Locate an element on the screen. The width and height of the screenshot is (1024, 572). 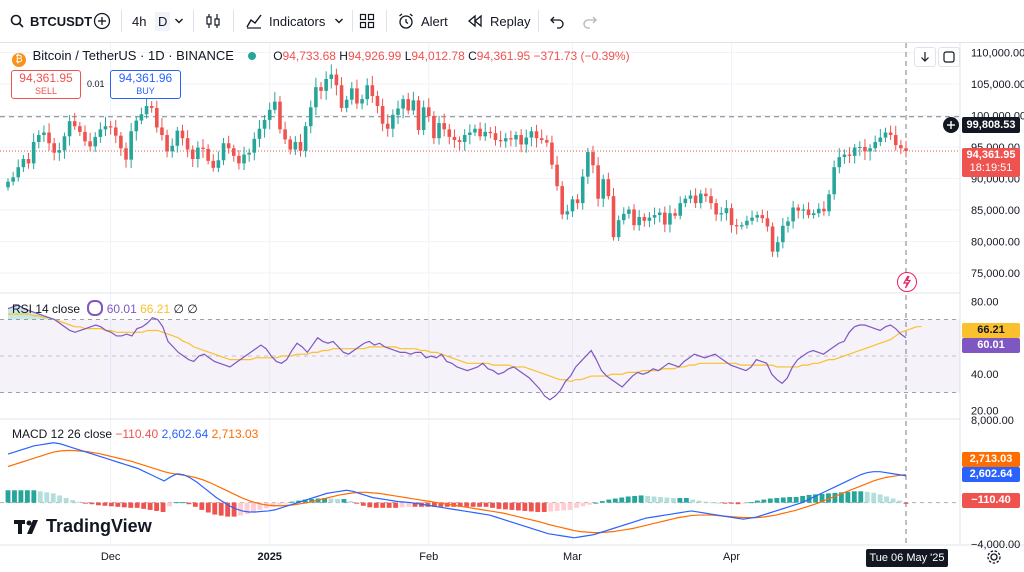
redo-button is located at coordinates (590, 21).